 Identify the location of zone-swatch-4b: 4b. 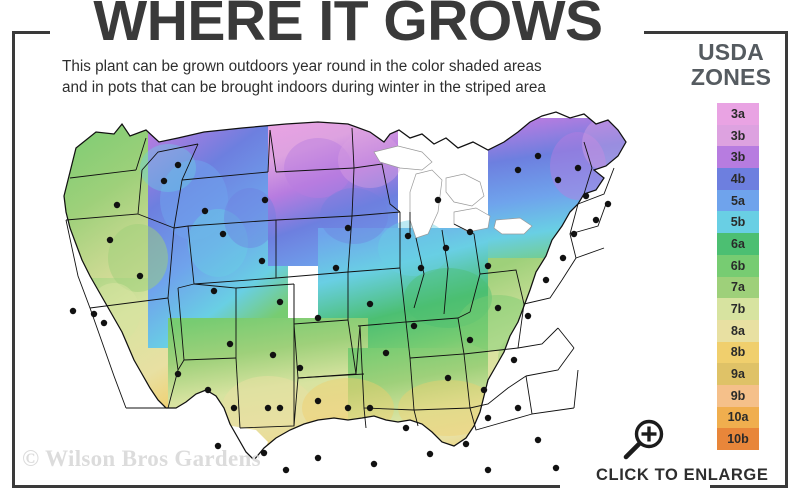
(738, 179).